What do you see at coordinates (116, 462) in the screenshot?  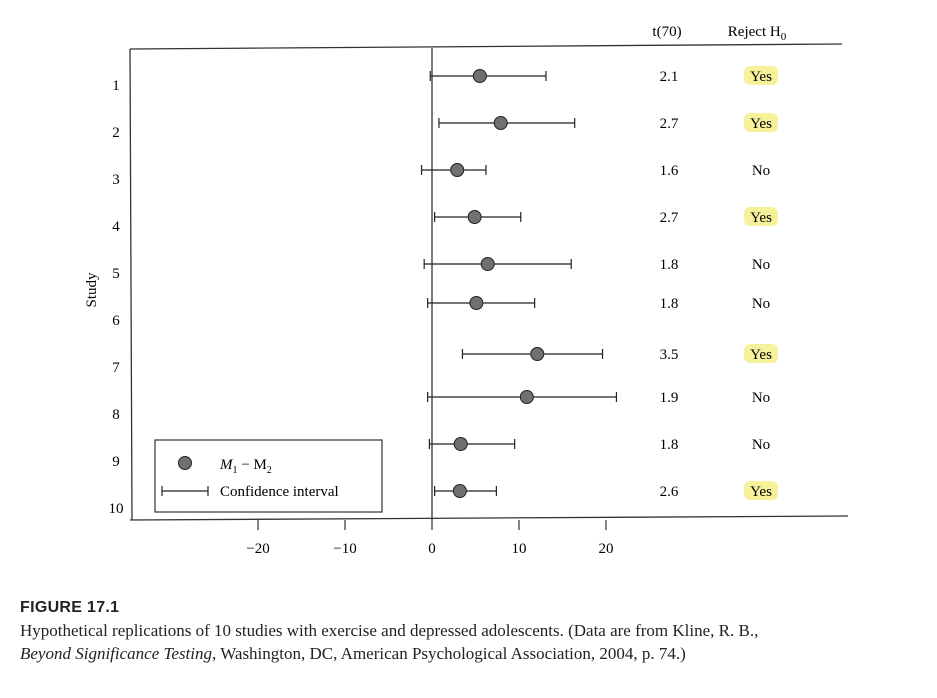 I see `study-label: 9` at bounding box center [116, 462].